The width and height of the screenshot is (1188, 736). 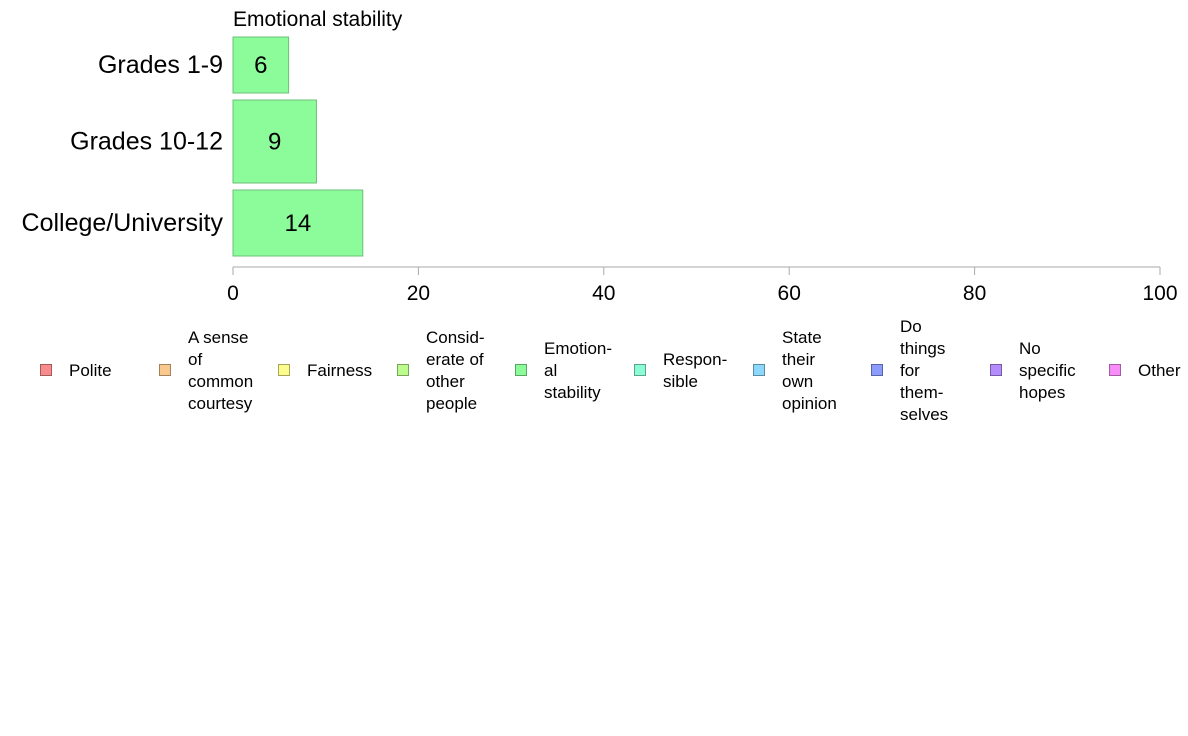 What do you see at coordinates (160, 65) in the screenshot?
I see `category-label: Grades 1-9` at bounding box center [160, 65].